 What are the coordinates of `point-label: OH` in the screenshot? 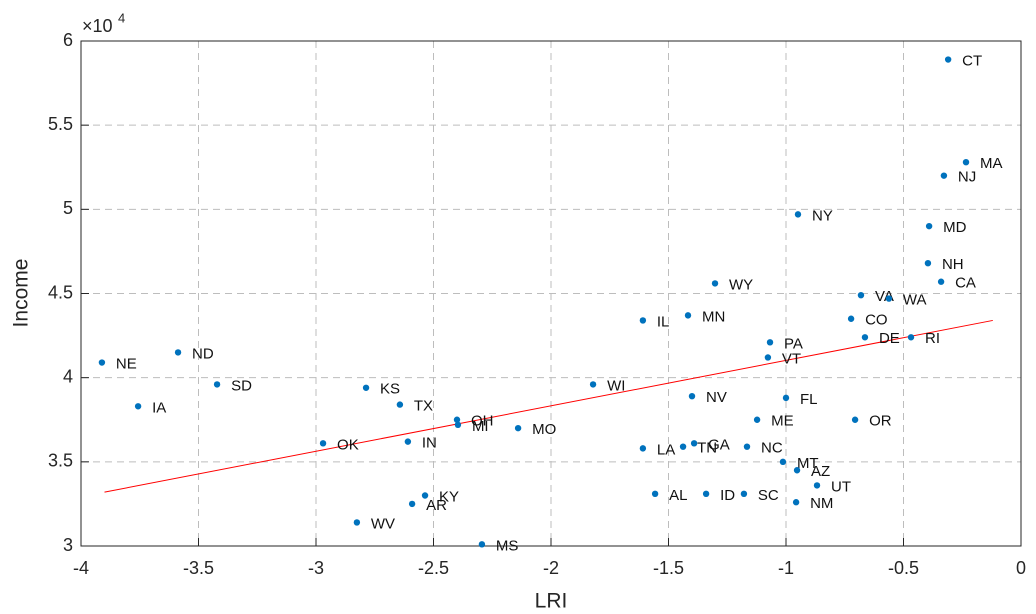 It's located at (482, 421).